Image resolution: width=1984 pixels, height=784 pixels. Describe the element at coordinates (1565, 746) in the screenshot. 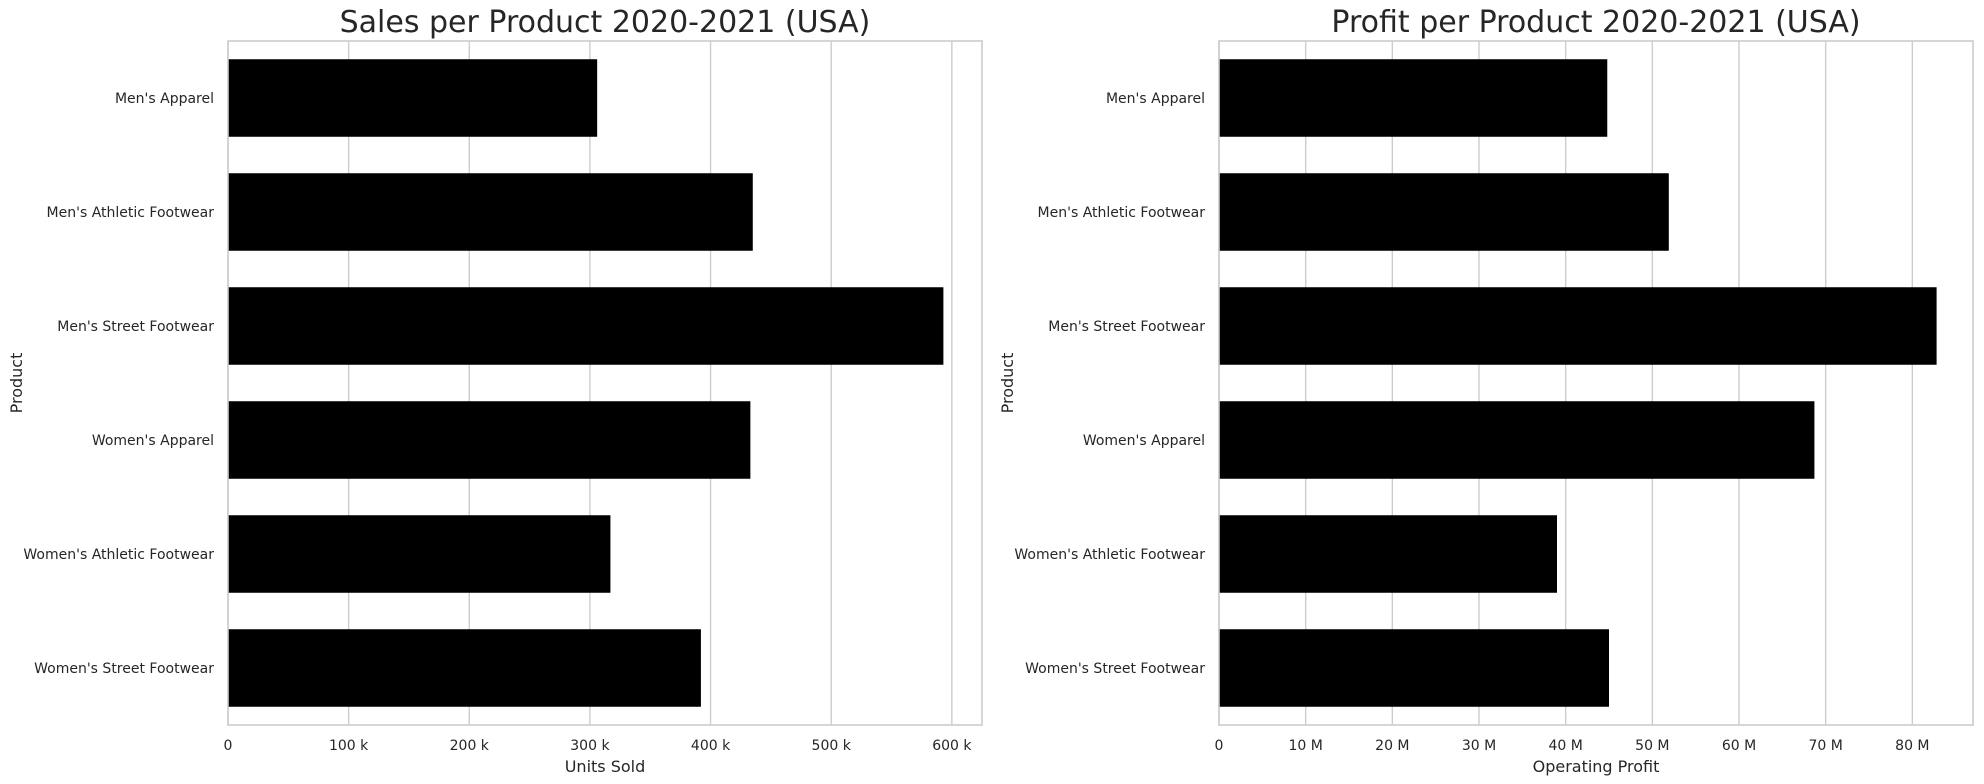

I see `x-tick-label: 40 M` at that location.